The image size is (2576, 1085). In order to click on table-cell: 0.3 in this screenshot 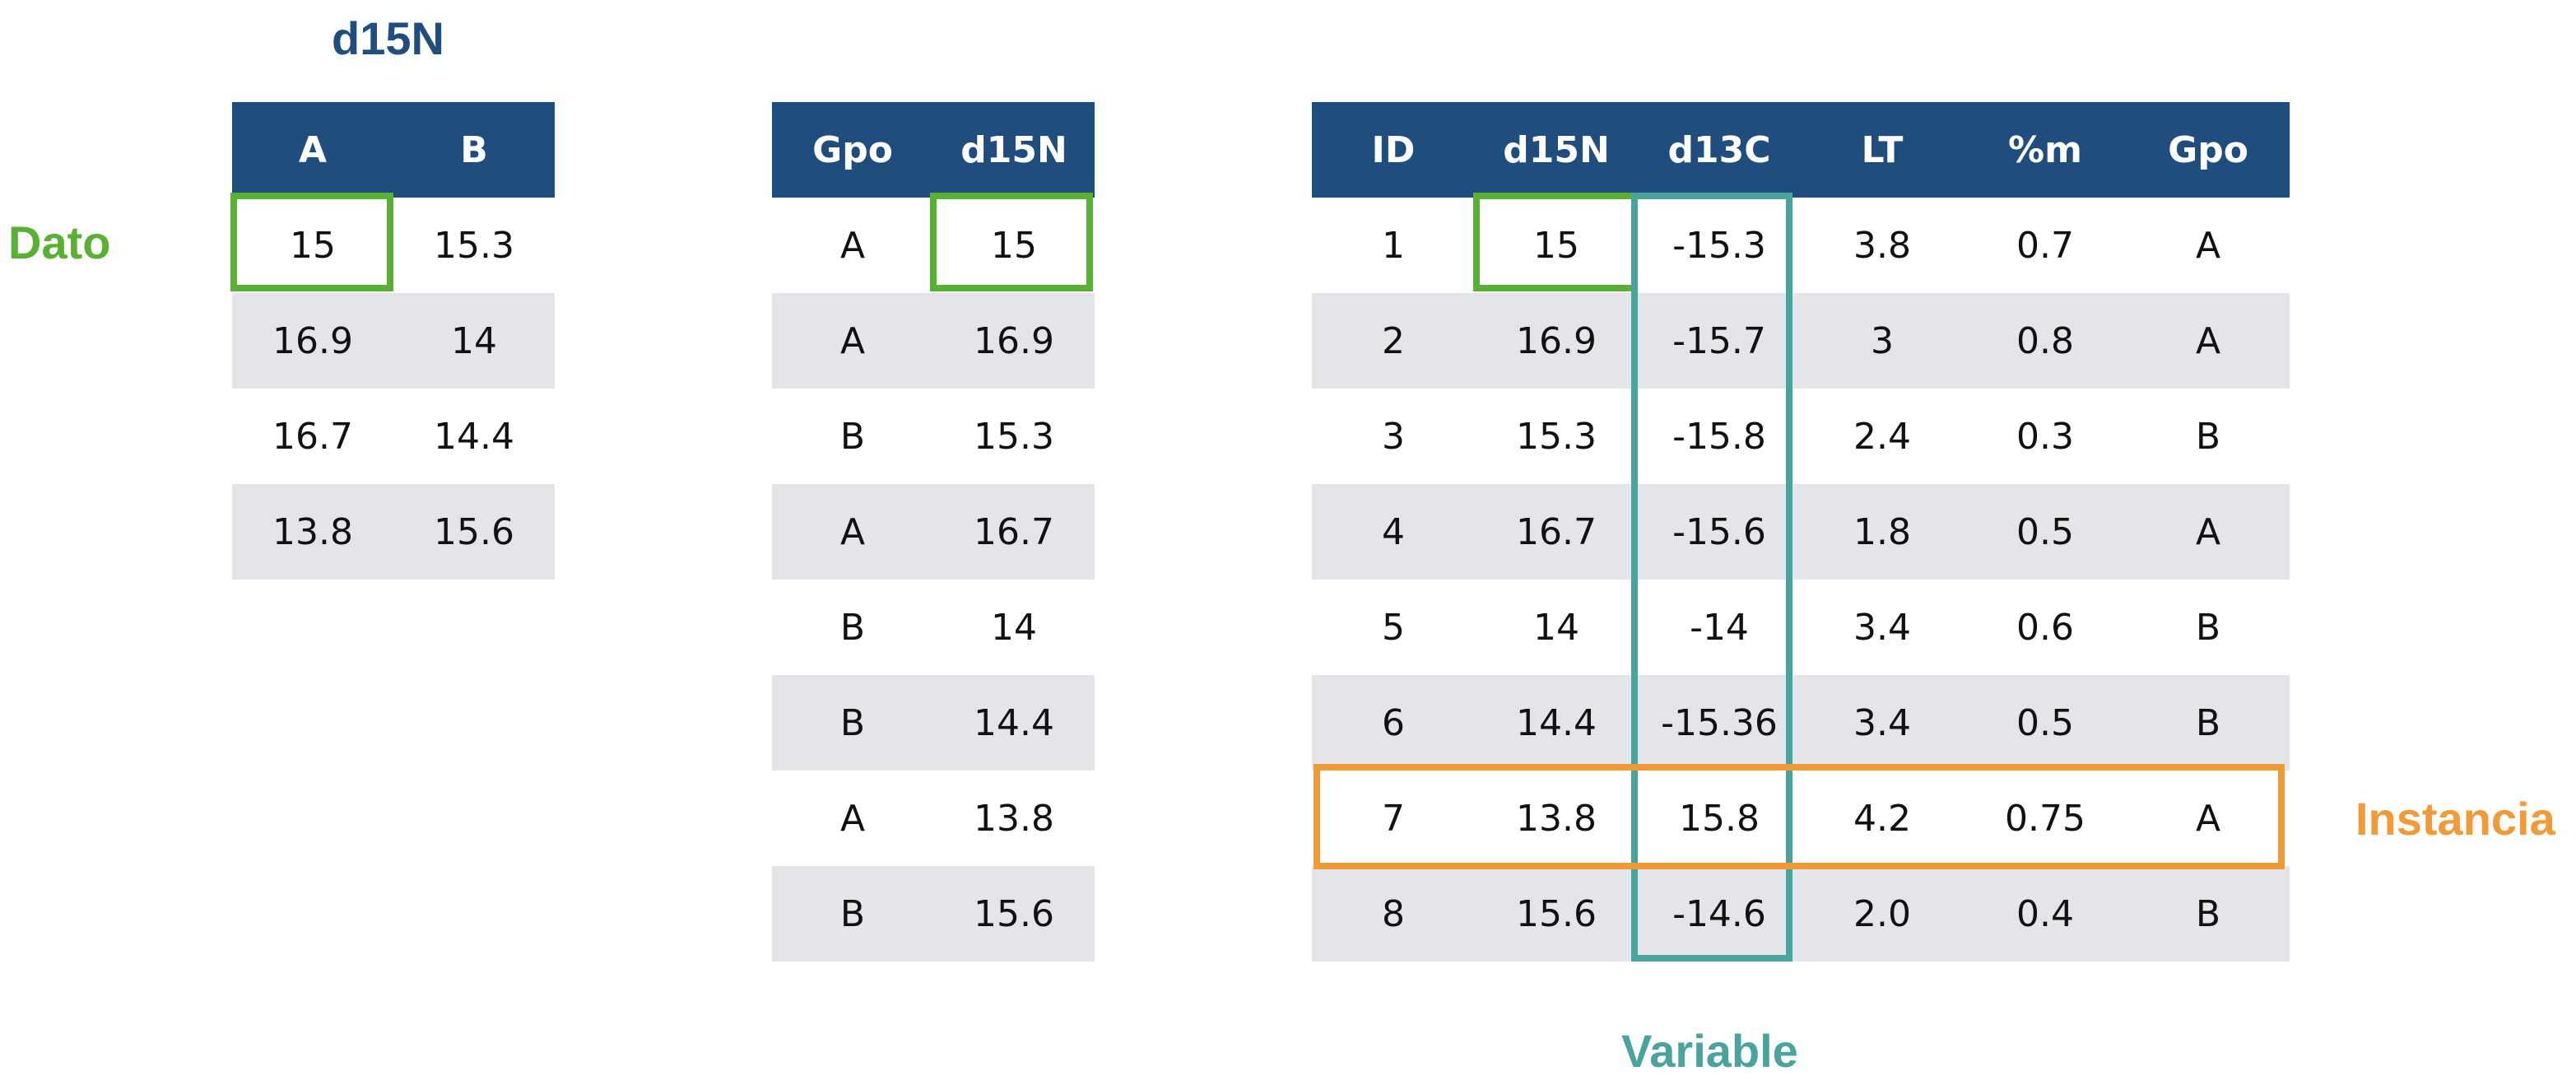, I will do `click(2045, 436)`.